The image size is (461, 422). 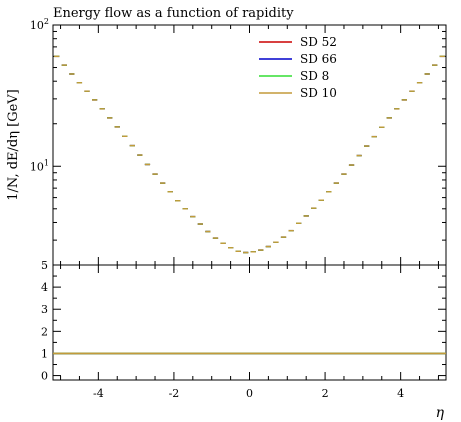 I want to click on y-tick-label: 10¹, so click(x=39, y=165).